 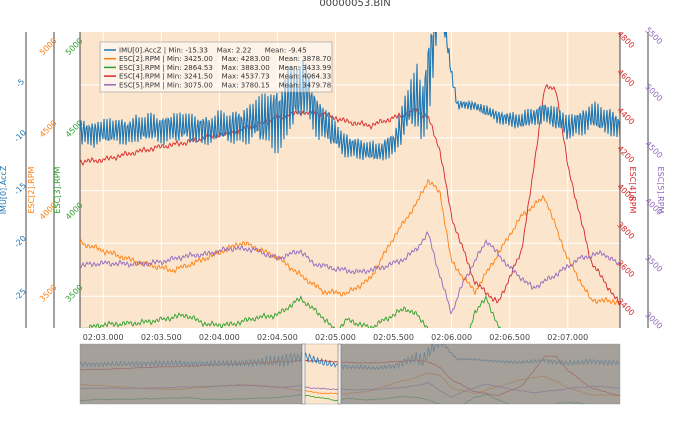 I want to click on y-axis-title: ESC[3].RPM, so click(x=57, y=189).